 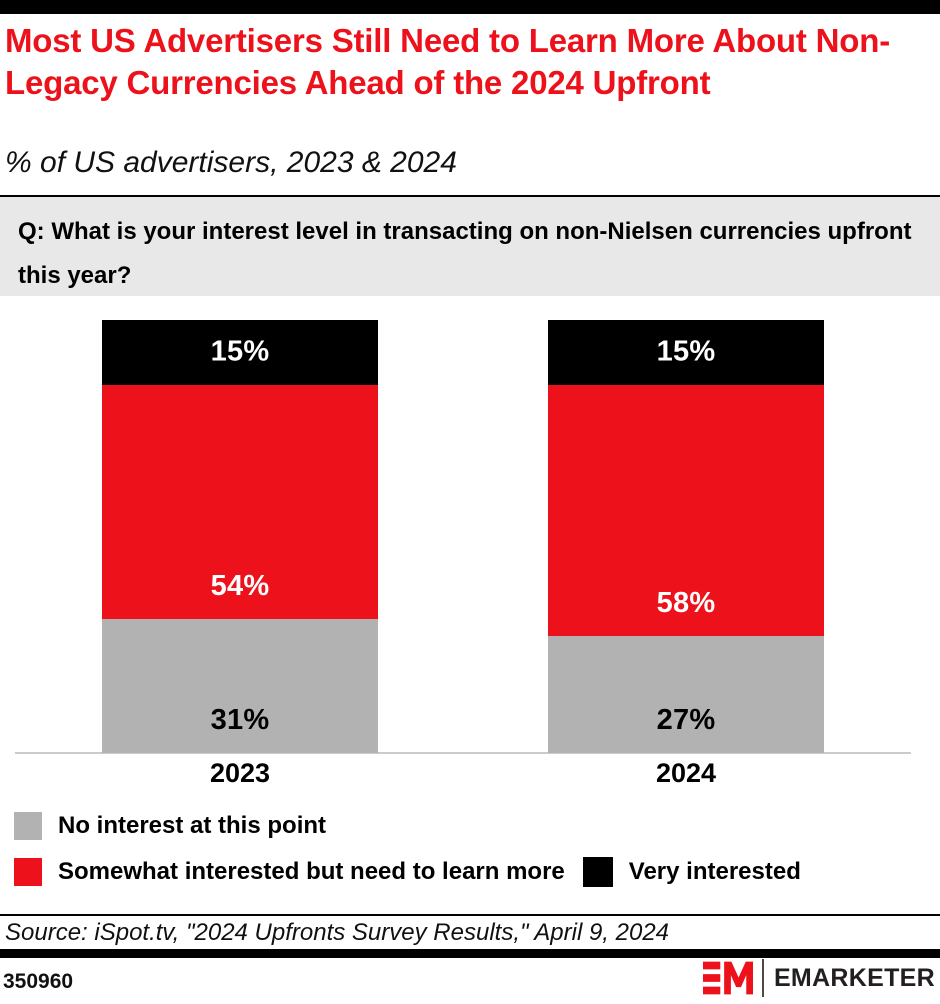 I want to click on bar-segment-2024: 15%, so click(x=686, y=352).